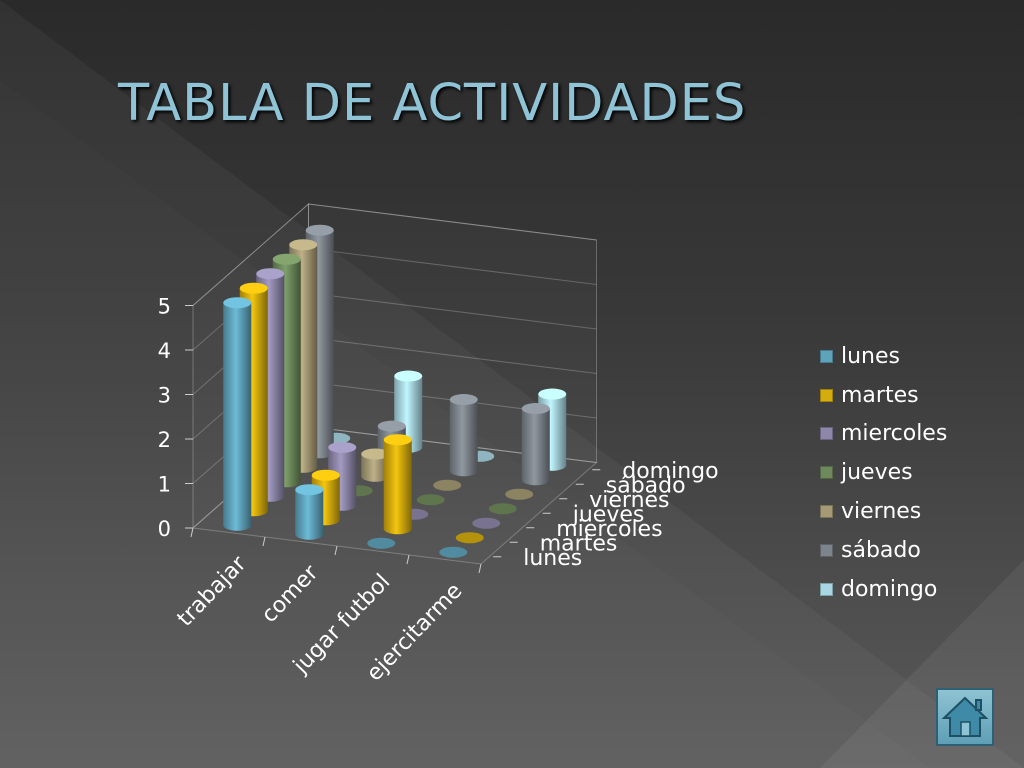 This screenshot has width=1024, height=768. I want to click on bar-lunes-jugar futbol, so click(381, 543).